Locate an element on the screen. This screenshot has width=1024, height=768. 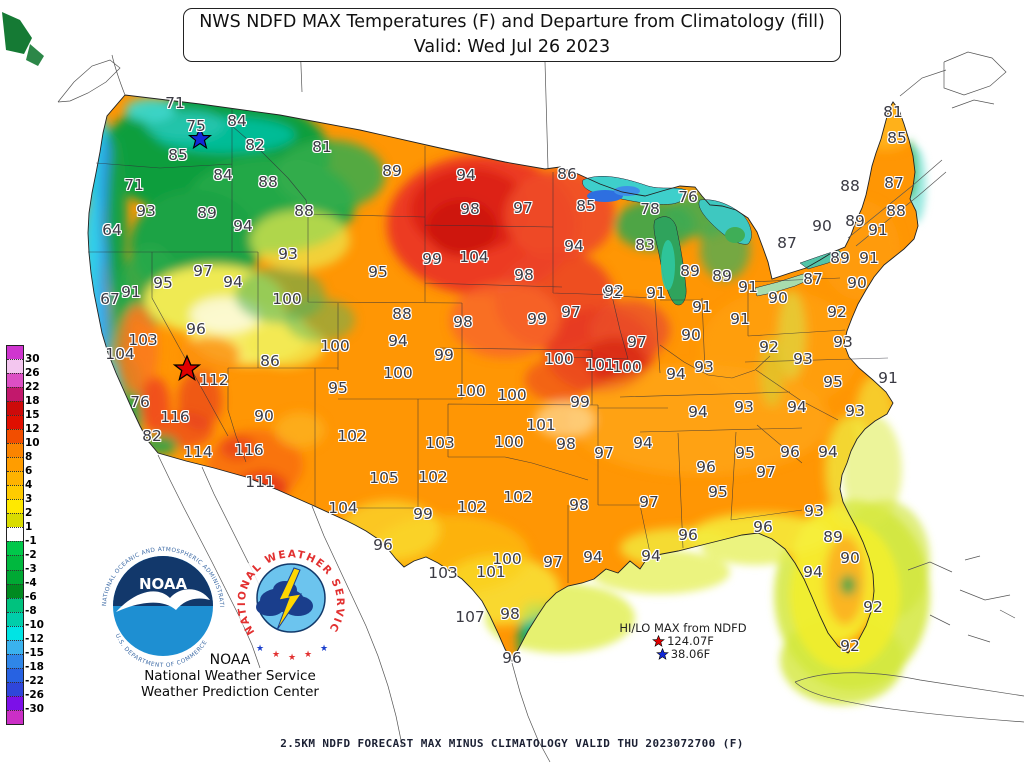
colorbar-tick: -12 is located at coordinates (34, 639).